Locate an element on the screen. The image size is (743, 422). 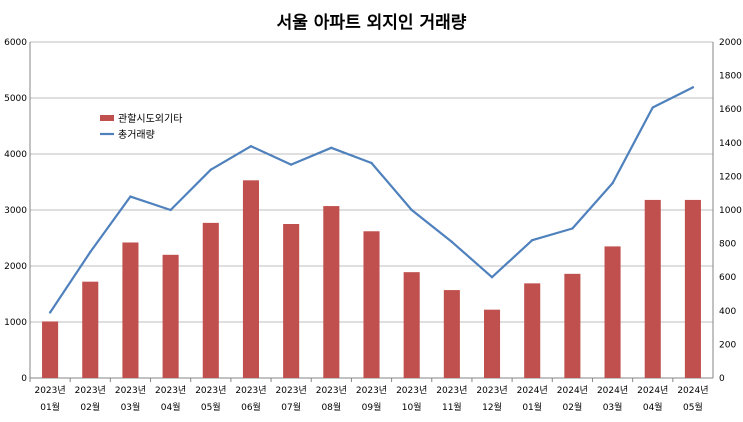
y-right-tick-label: 200 is located at coordinates (727, 345).